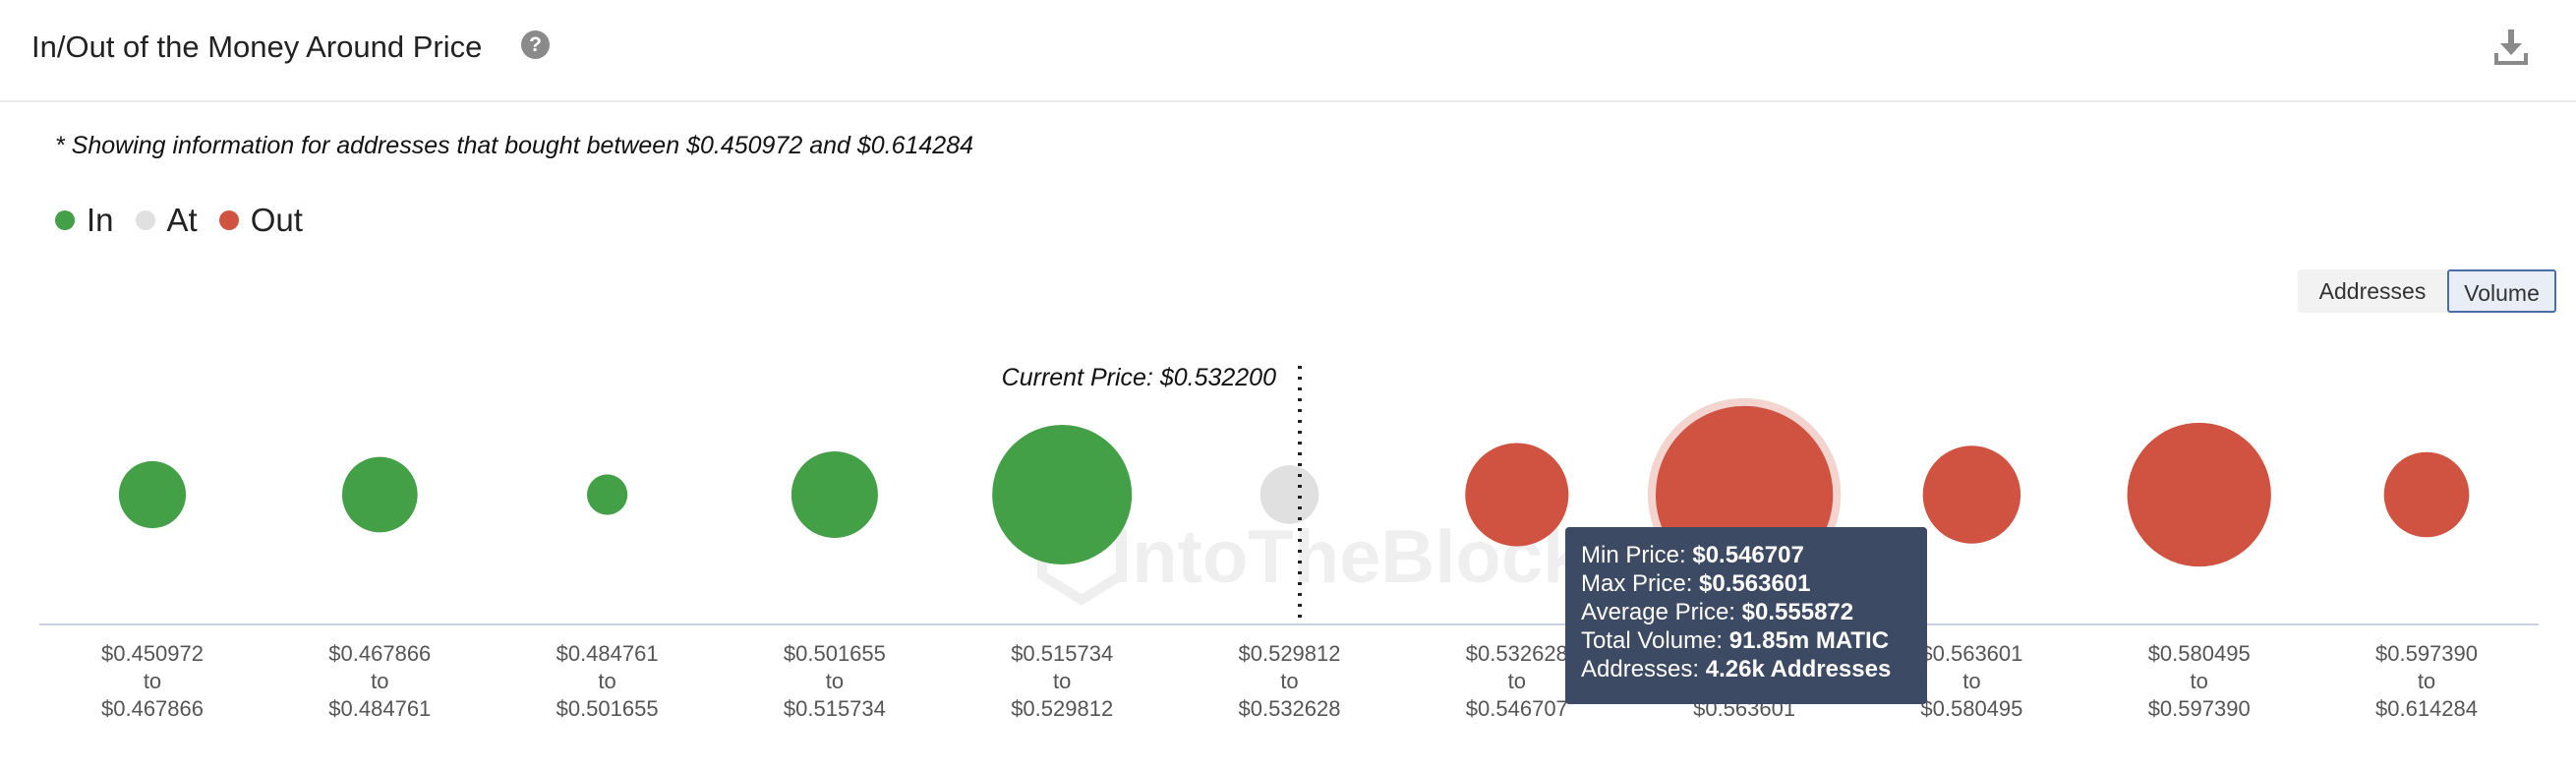 This screenshot has height=771, width=2576. I want to click on download-icon, so click(2511, 47).